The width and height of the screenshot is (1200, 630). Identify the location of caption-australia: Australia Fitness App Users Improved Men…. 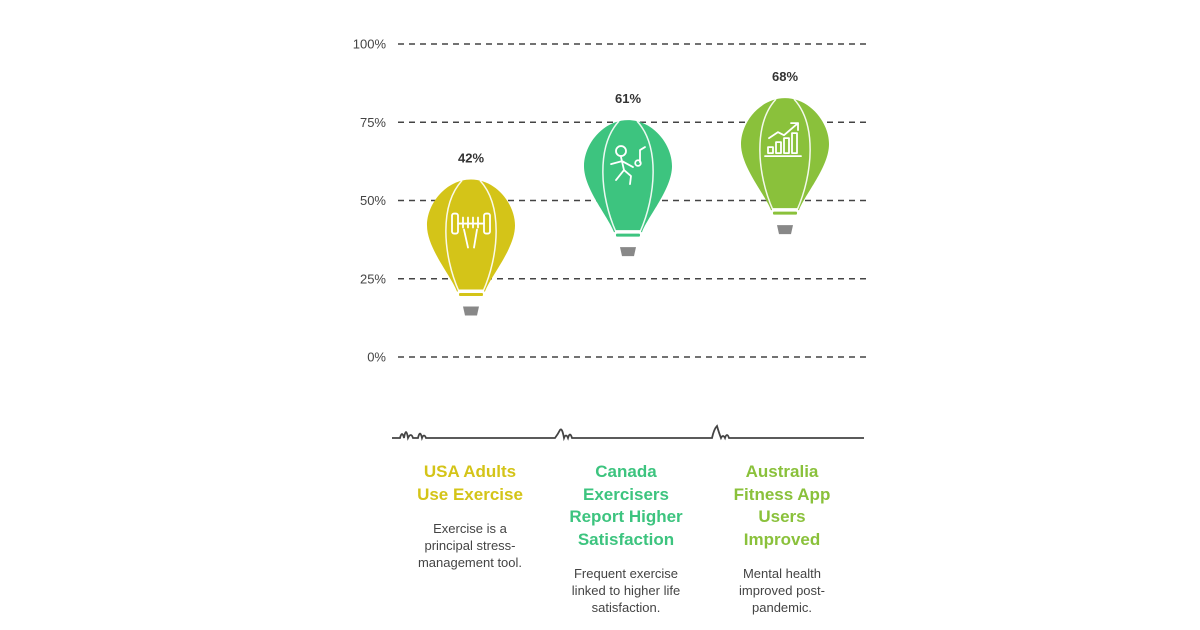
(782, 538).